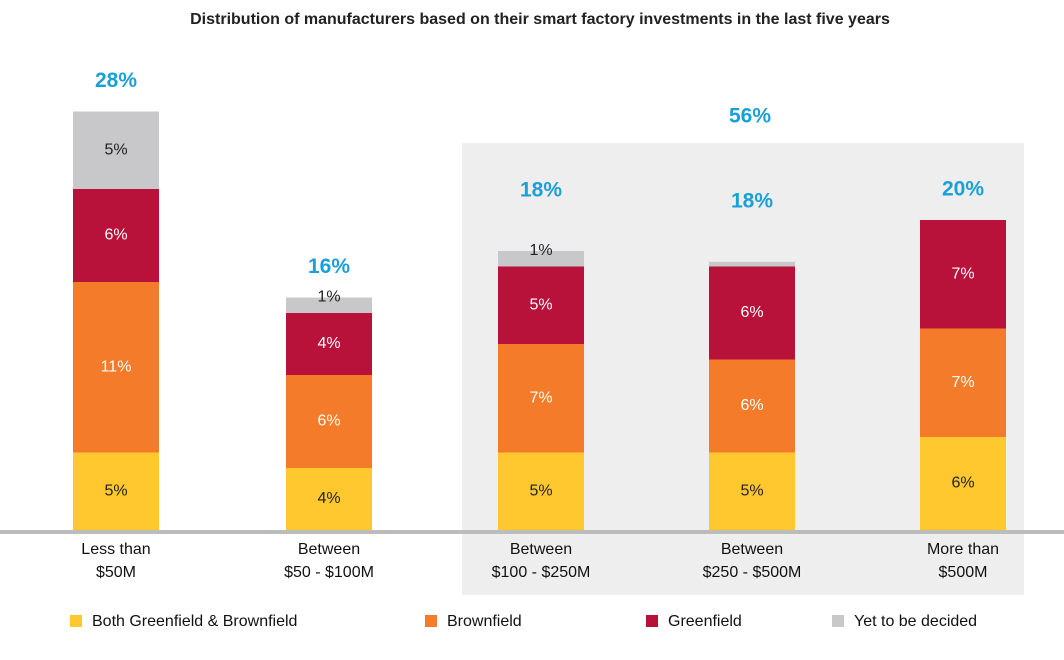  I want to click on legend-label: Both Greenfield & Brownfield, so click(194, 621).